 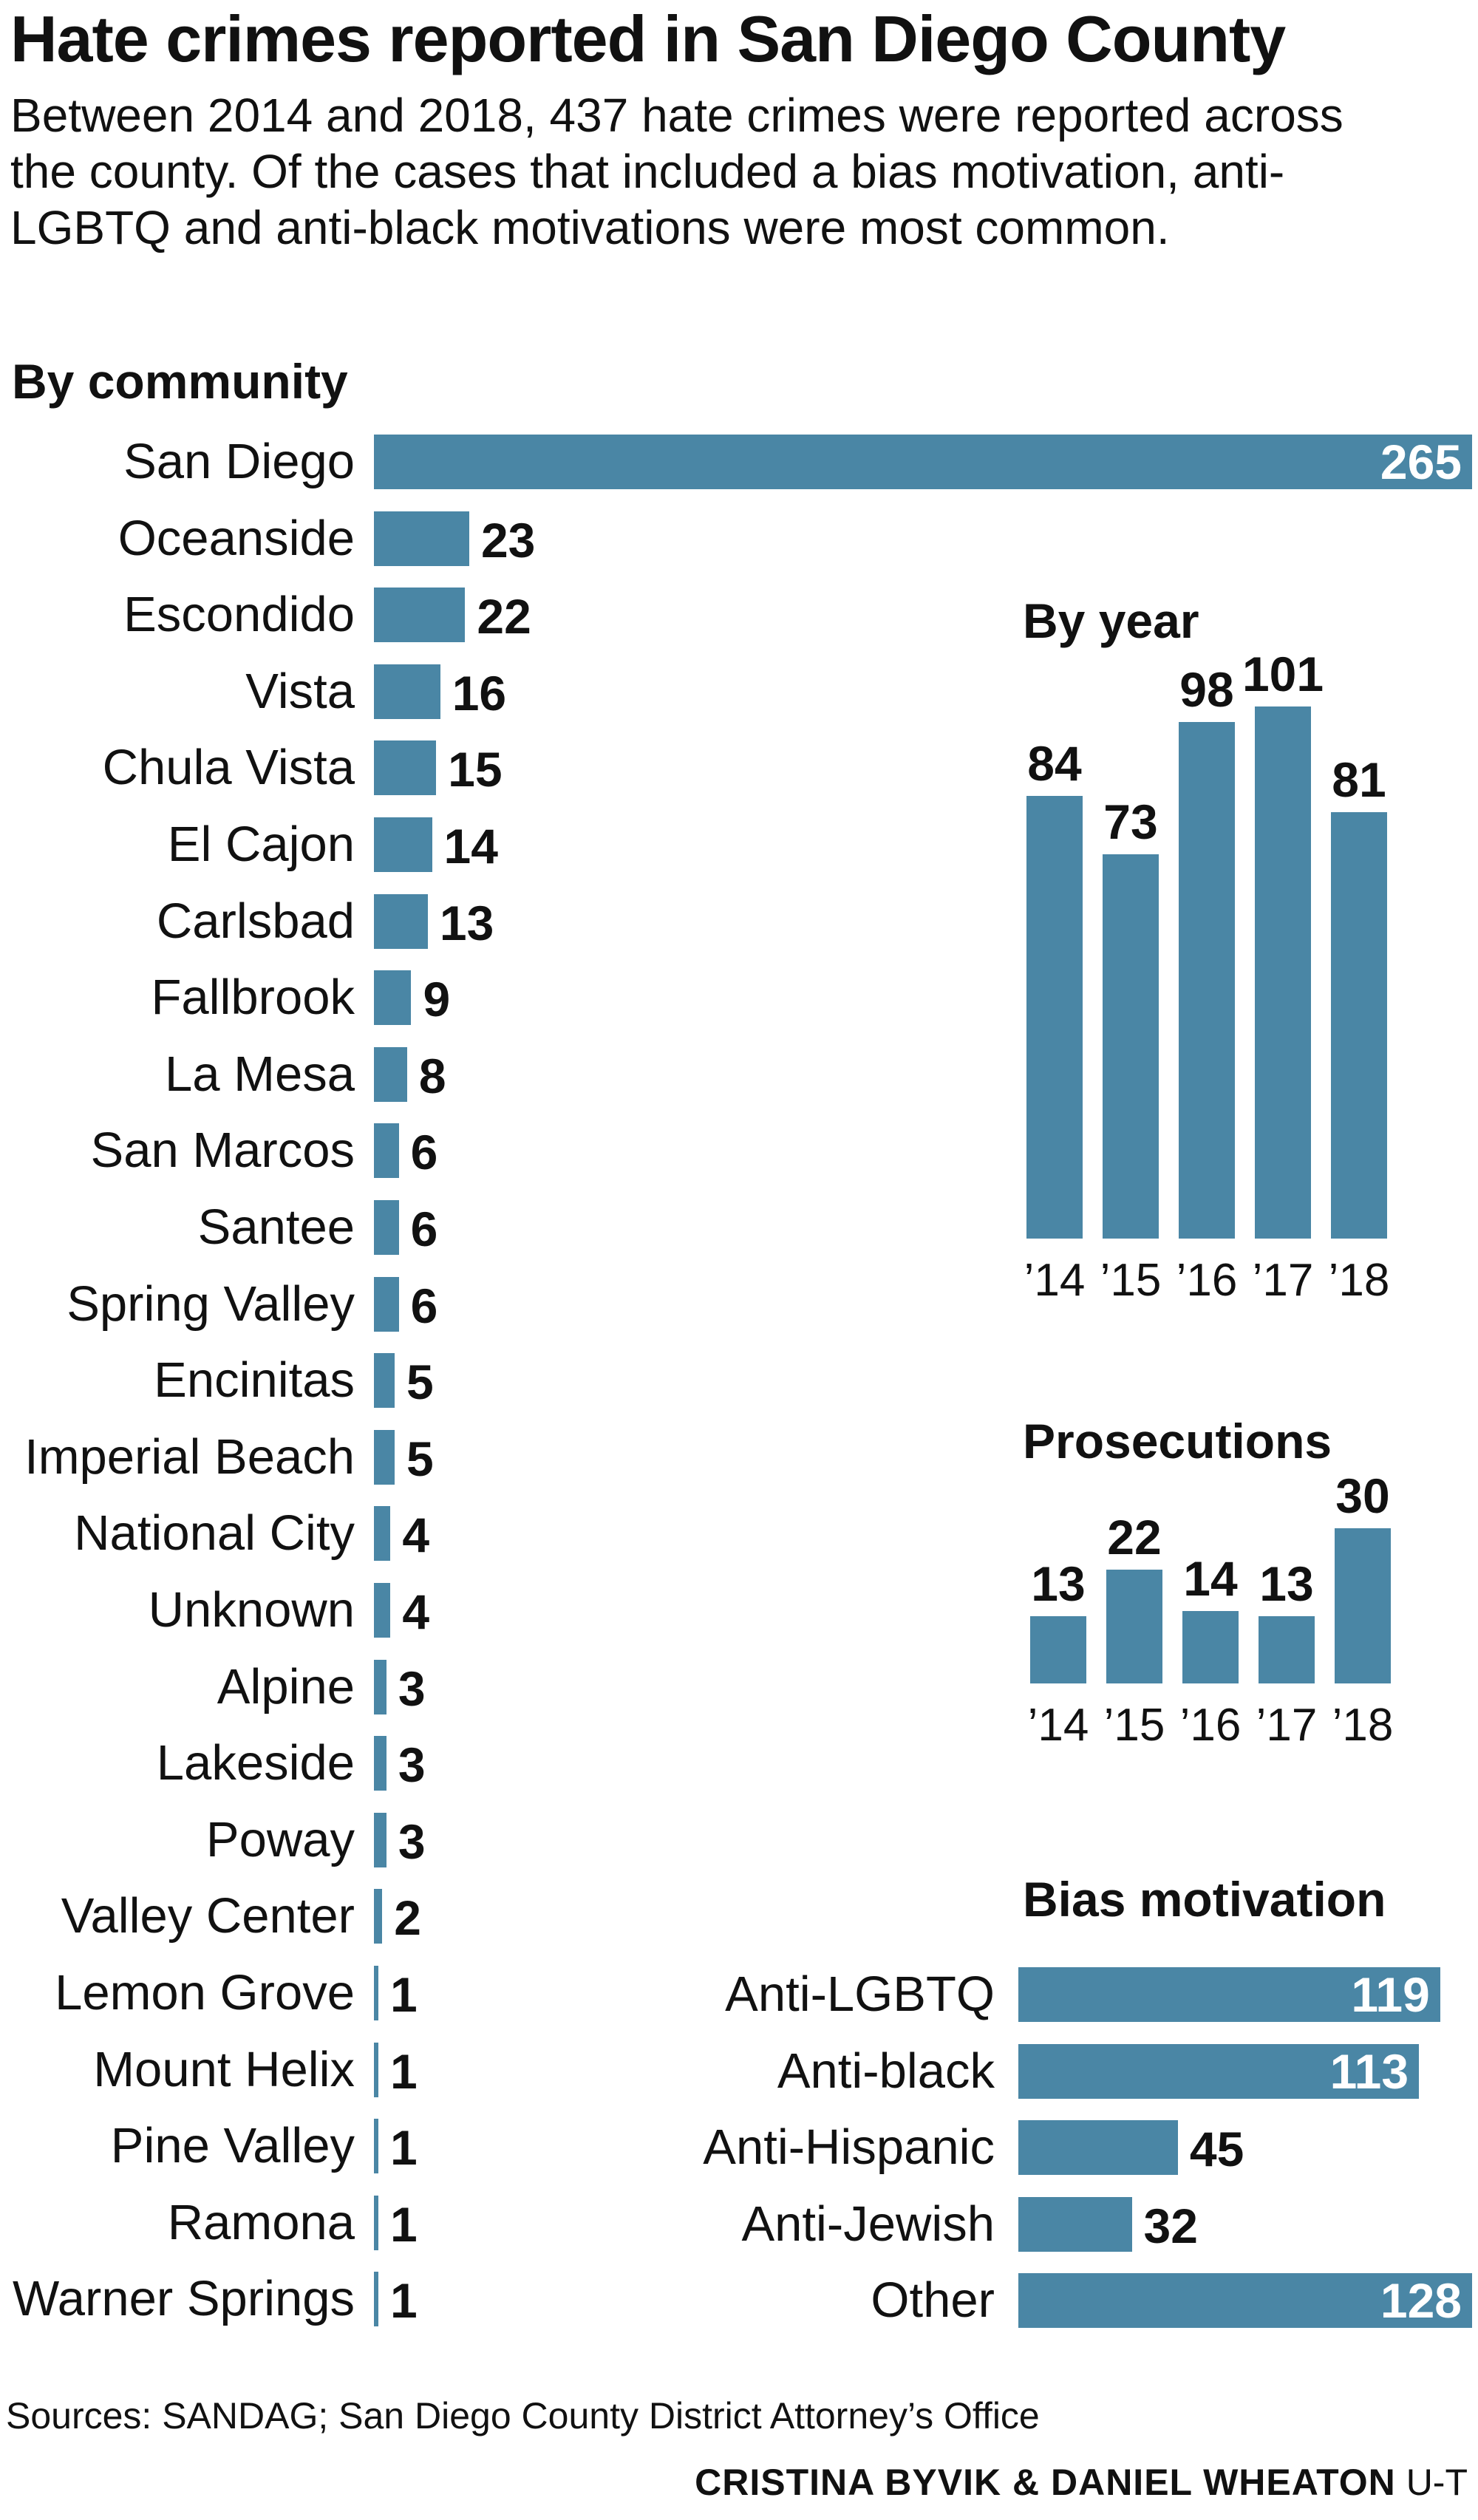 I want to click on bar-label-lakeside: Lakeside, so click(x=255, y=1763).